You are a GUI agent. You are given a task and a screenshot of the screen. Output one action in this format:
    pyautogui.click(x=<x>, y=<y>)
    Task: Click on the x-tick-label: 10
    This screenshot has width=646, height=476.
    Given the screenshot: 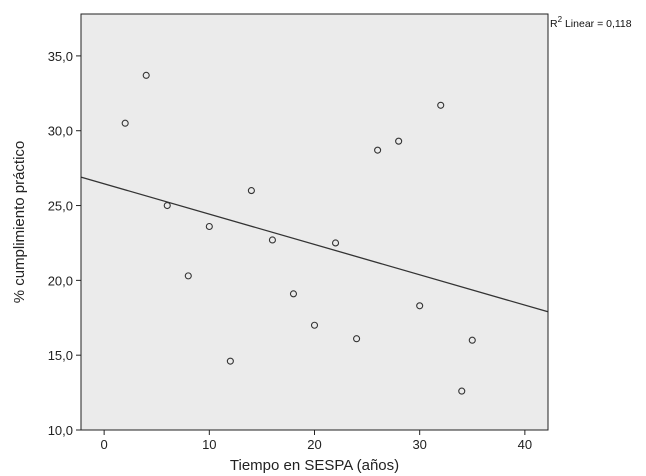 What is the action you would take?
    pyautogui.click(x=209, y=444)
    